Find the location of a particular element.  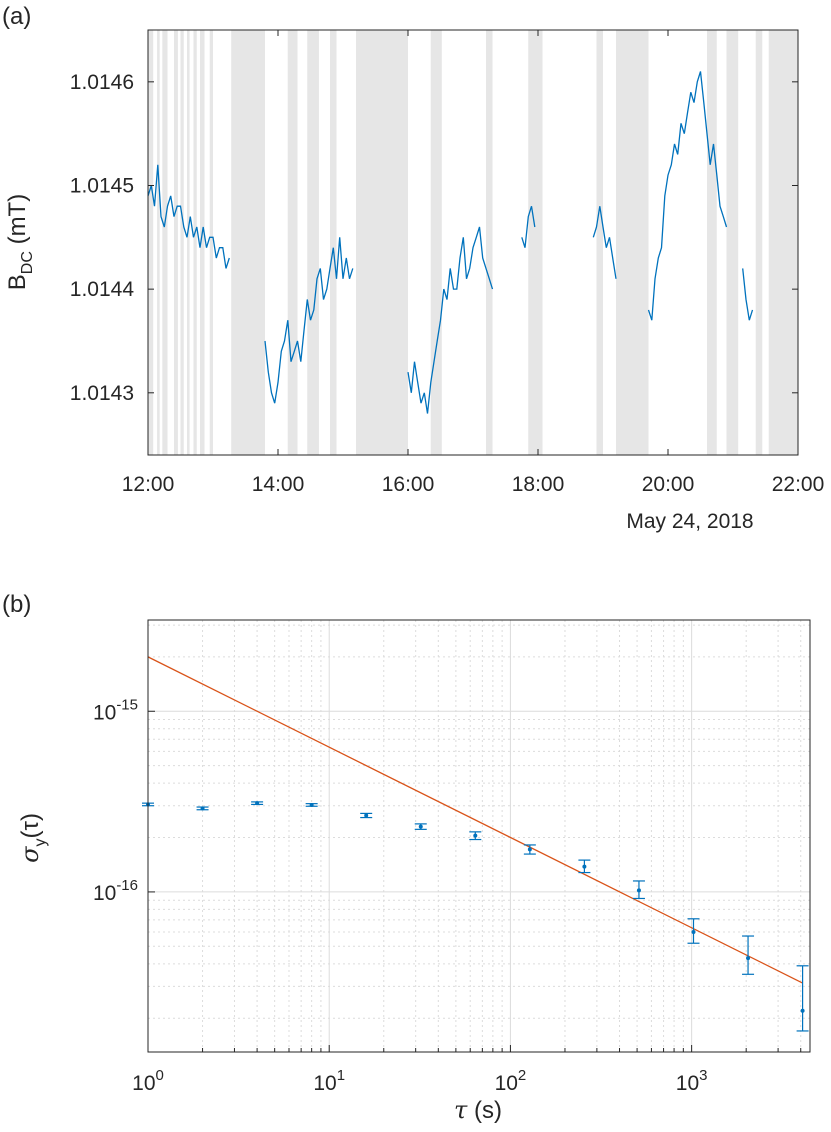

x-tick-label-1: 10¹ is located at coordinates (329, 1081).